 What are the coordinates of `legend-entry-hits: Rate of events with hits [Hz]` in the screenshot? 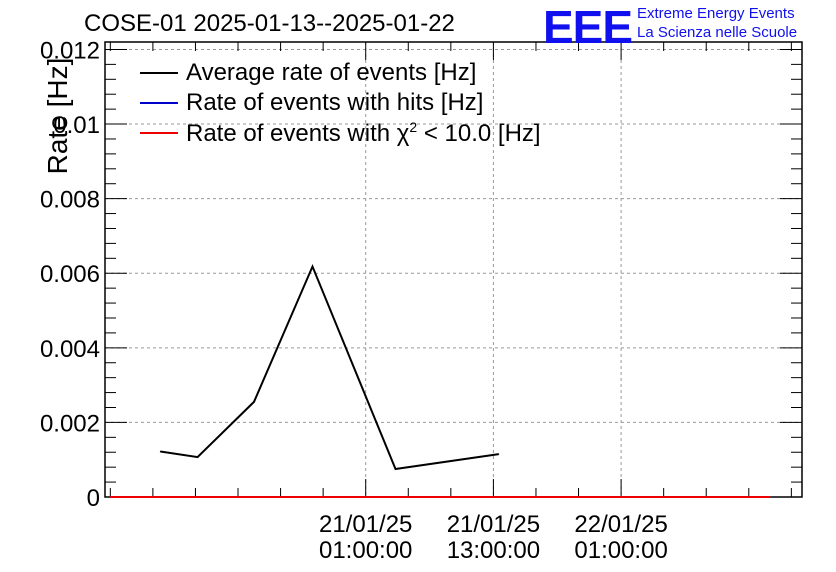 It's located at (340, 103).